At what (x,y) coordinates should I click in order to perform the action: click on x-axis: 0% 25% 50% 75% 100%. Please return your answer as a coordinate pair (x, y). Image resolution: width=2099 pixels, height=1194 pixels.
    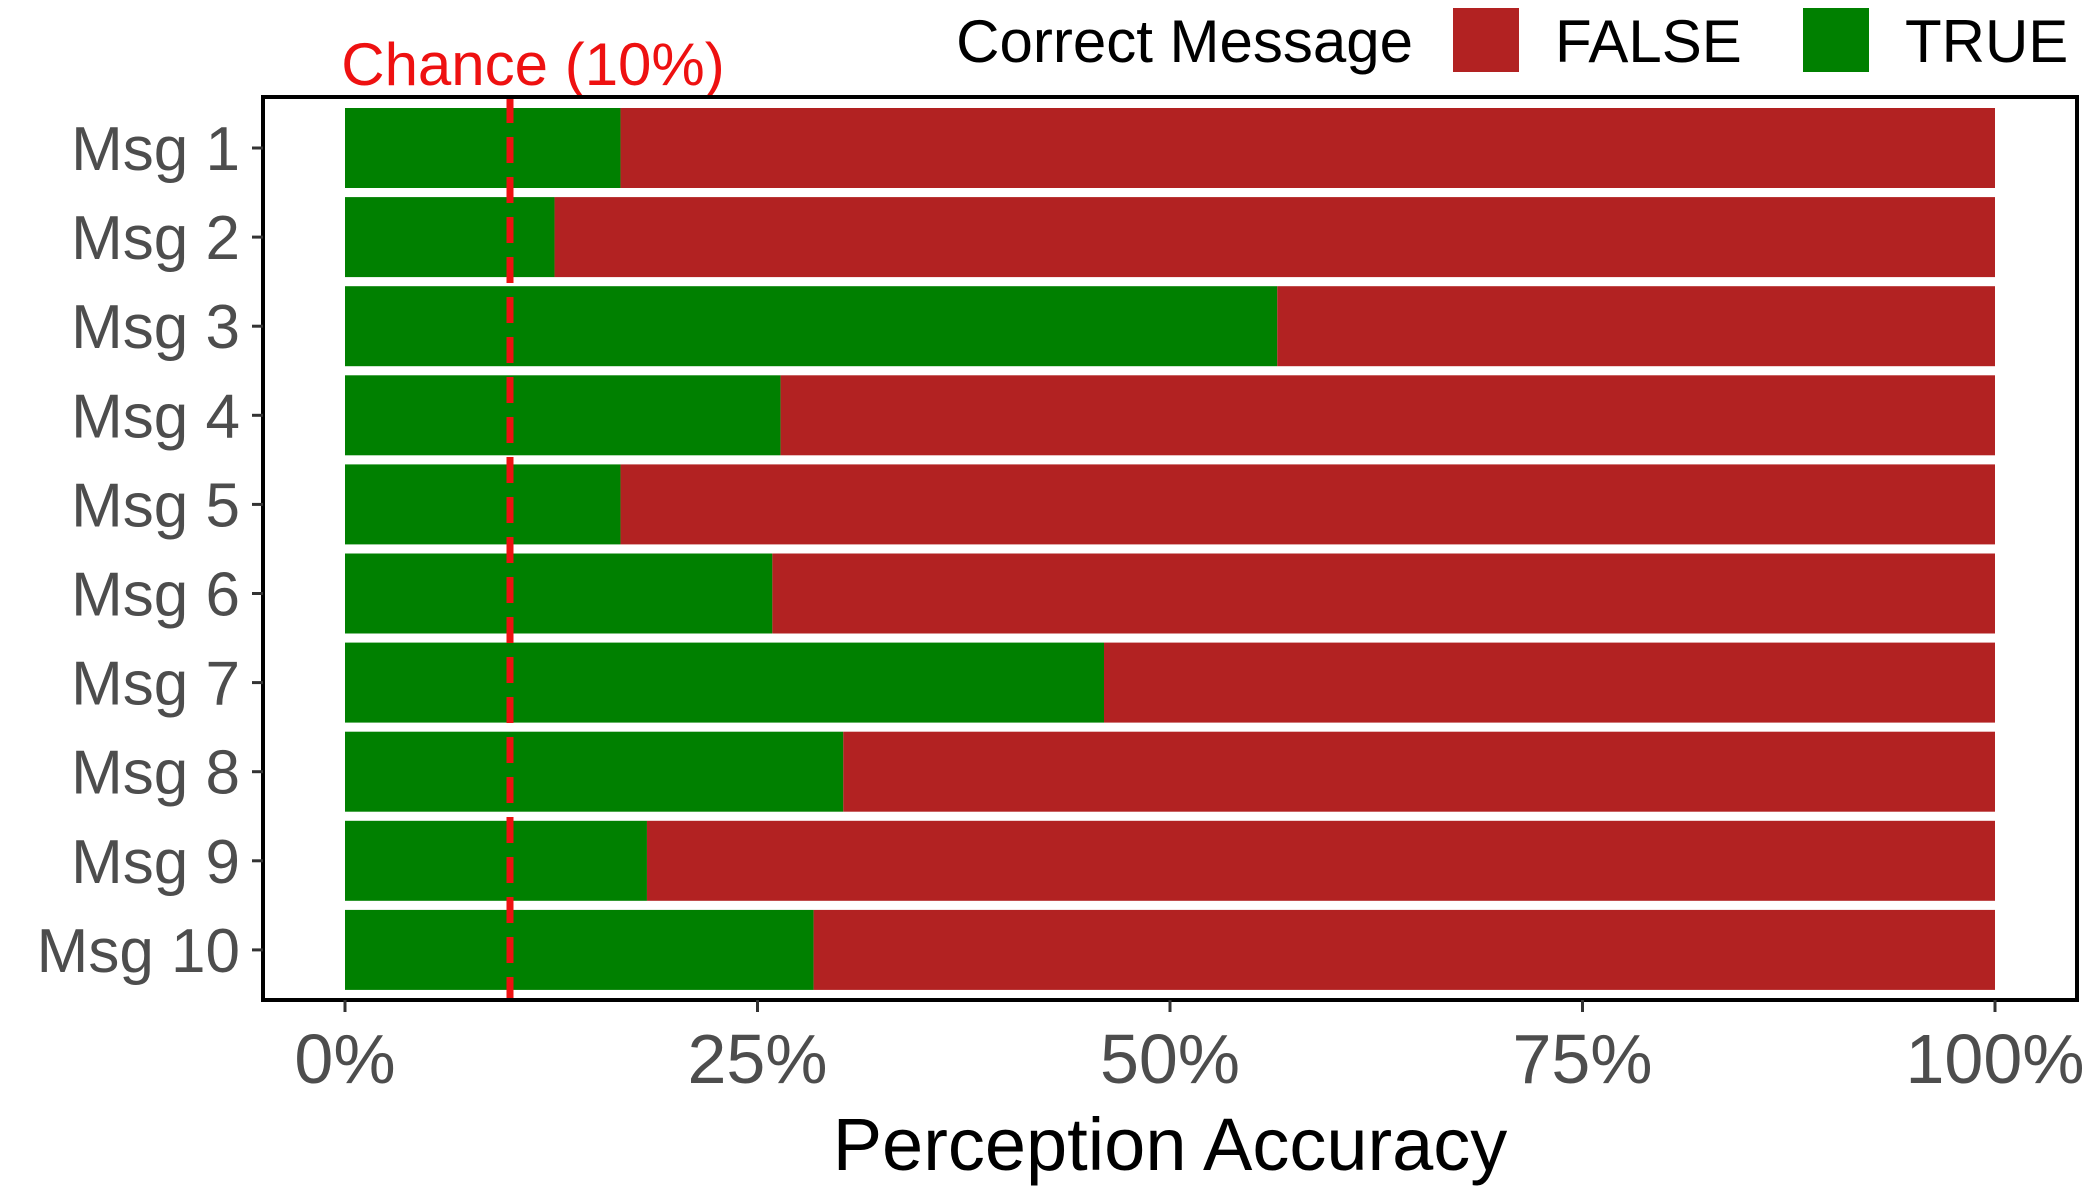
    Looking at the image, I should click on (1189, 1049).